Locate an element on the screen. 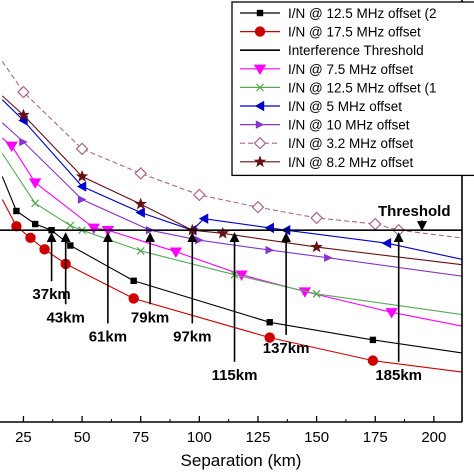  x-tick-label: 75 is located at coordinates (140, 437).